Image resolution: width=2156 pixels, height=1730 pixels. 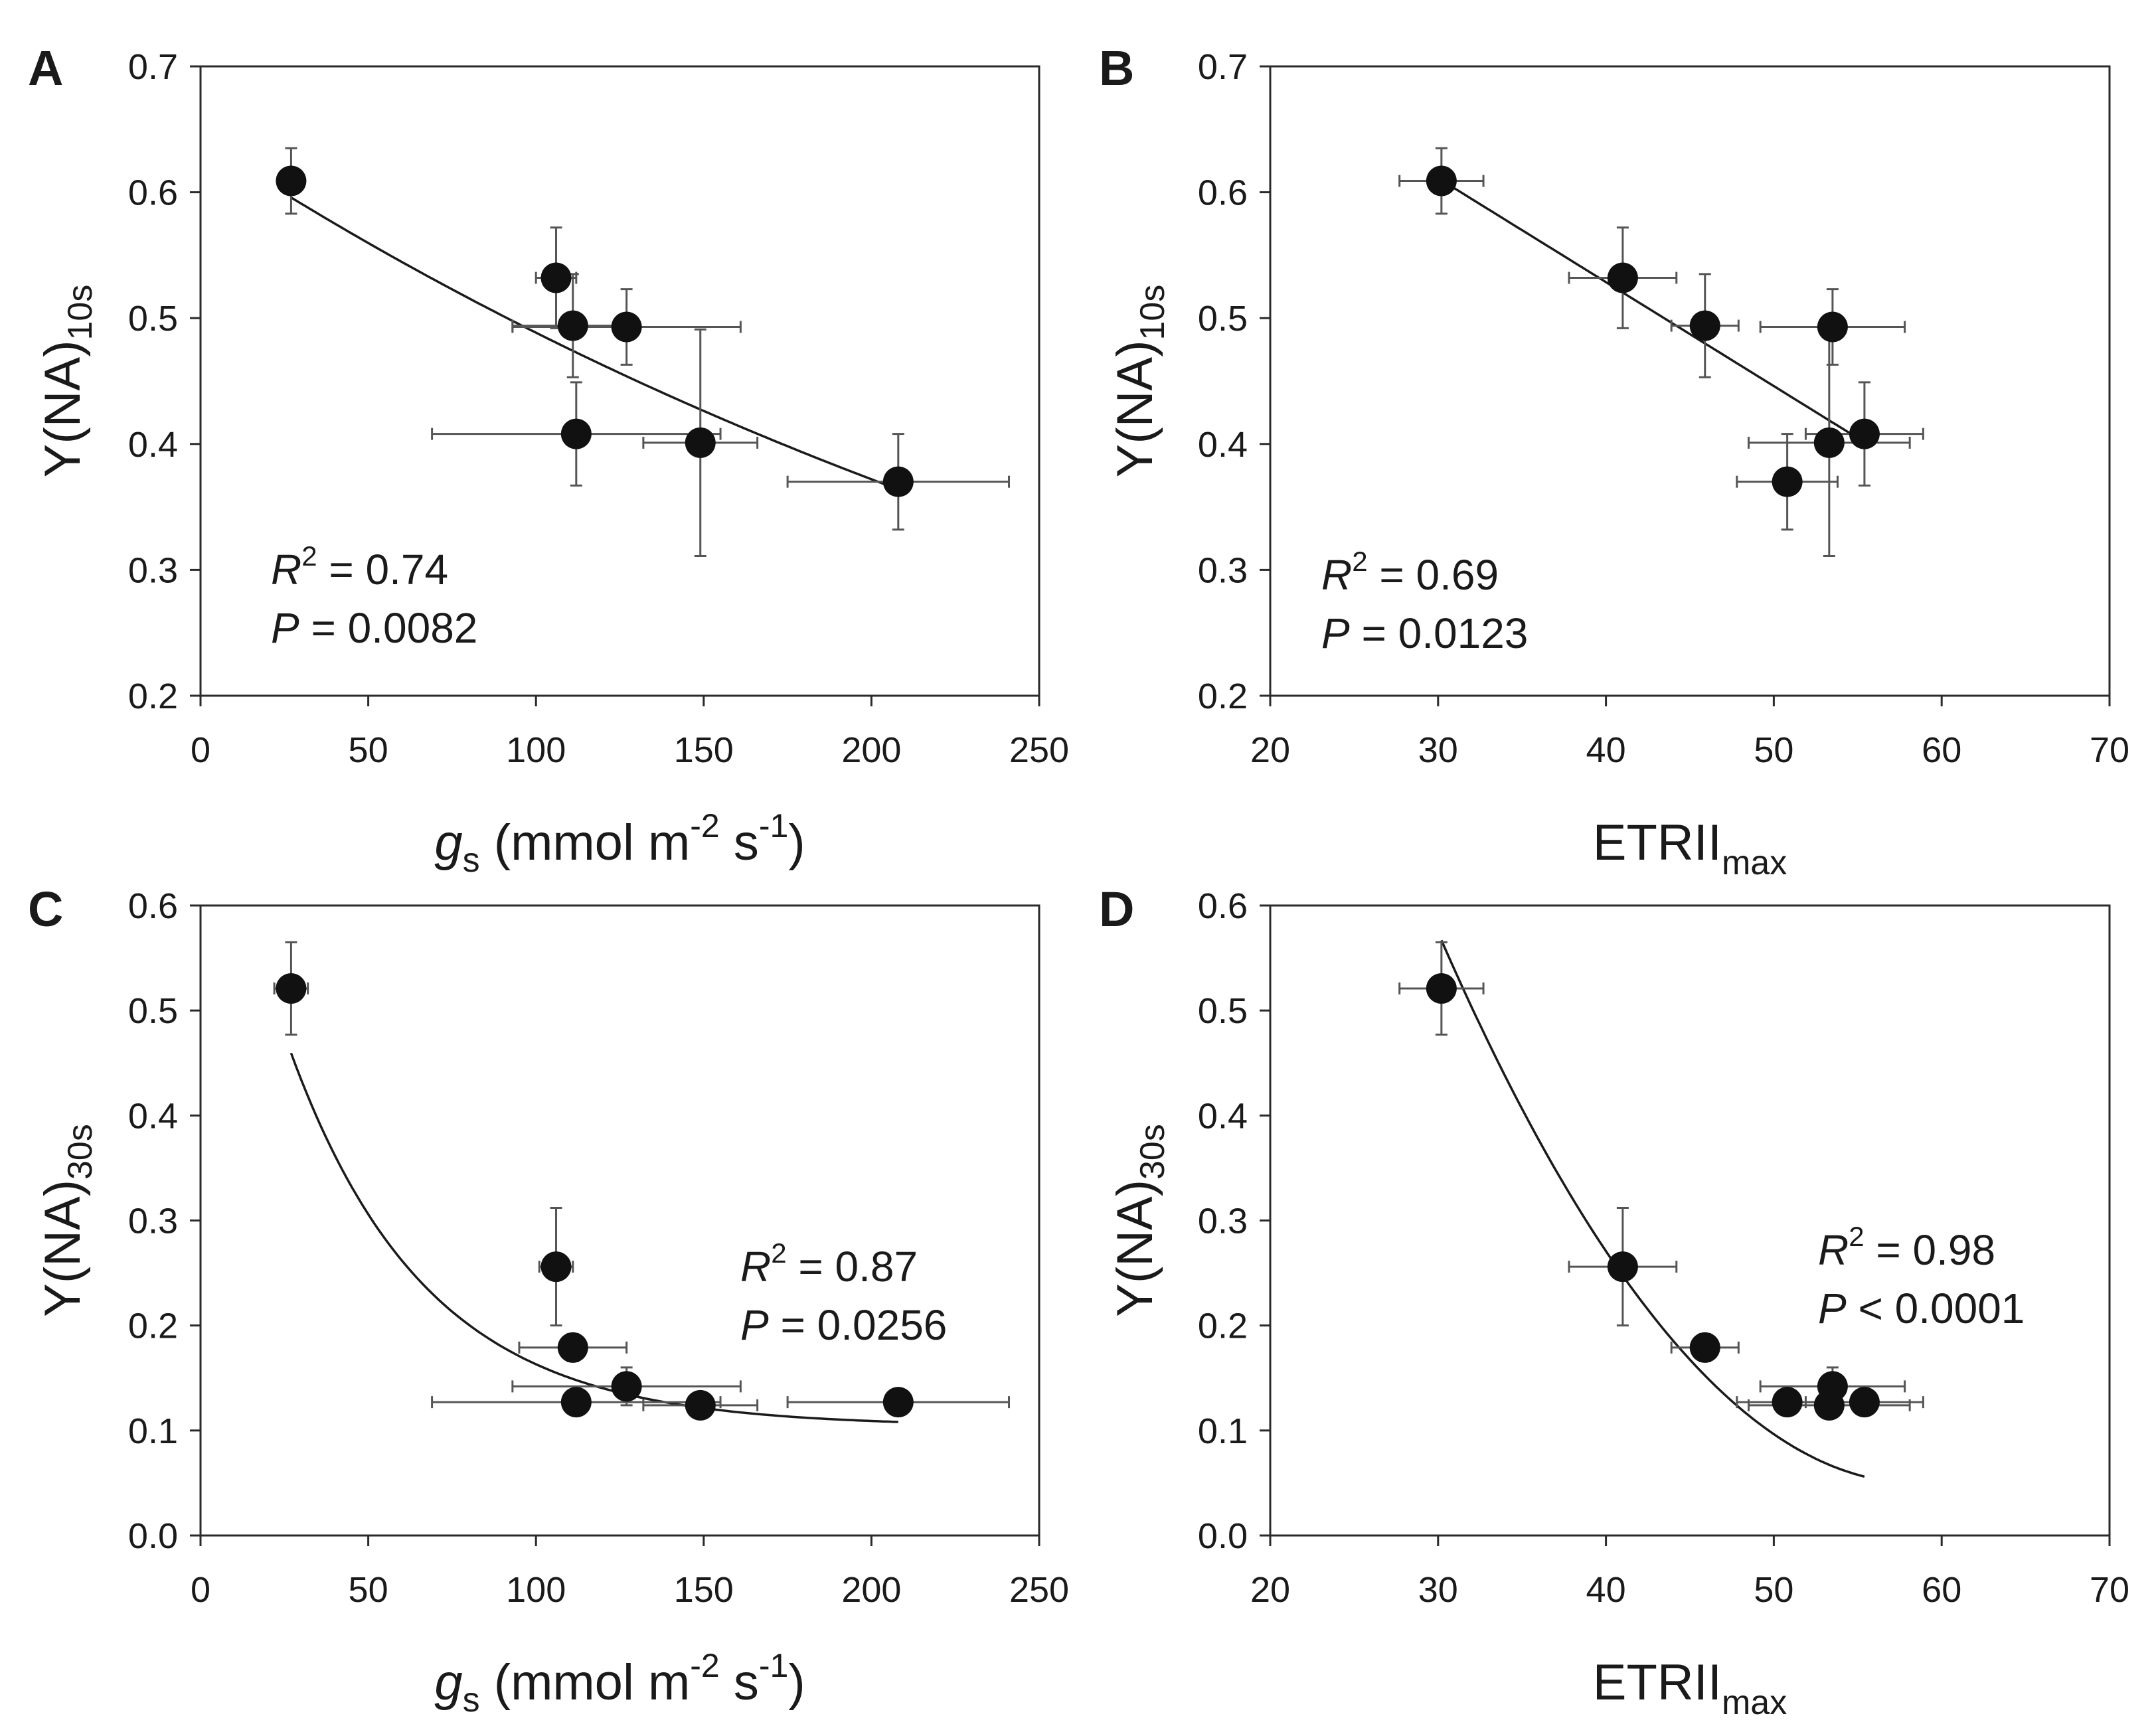 I want to click on x-axis-title: ETRIImax, so click(x=1690, y=1688).